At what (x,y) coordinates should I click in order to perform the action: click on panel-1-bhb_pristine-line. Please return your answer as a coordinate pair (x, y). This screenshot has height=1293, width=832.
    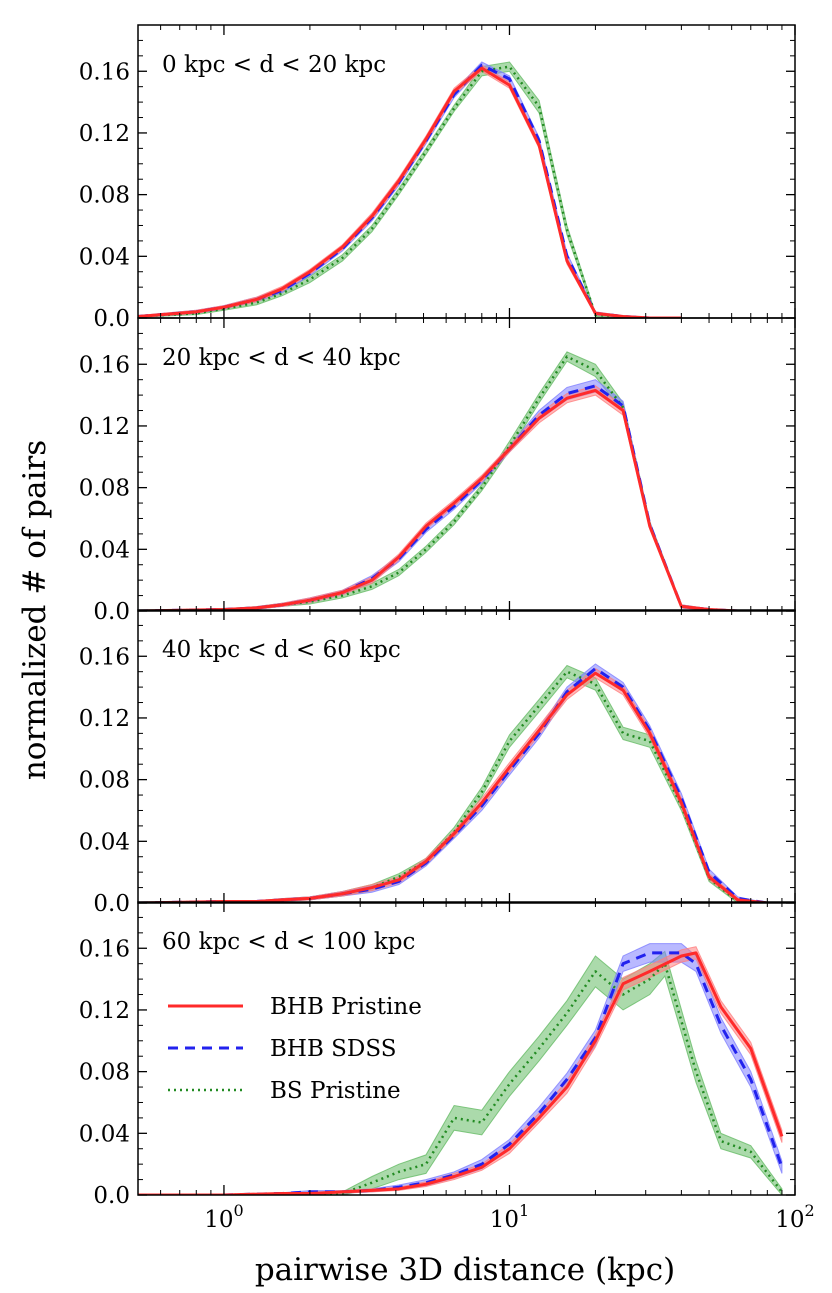
    Looking at the image, I should click on (410, 192).